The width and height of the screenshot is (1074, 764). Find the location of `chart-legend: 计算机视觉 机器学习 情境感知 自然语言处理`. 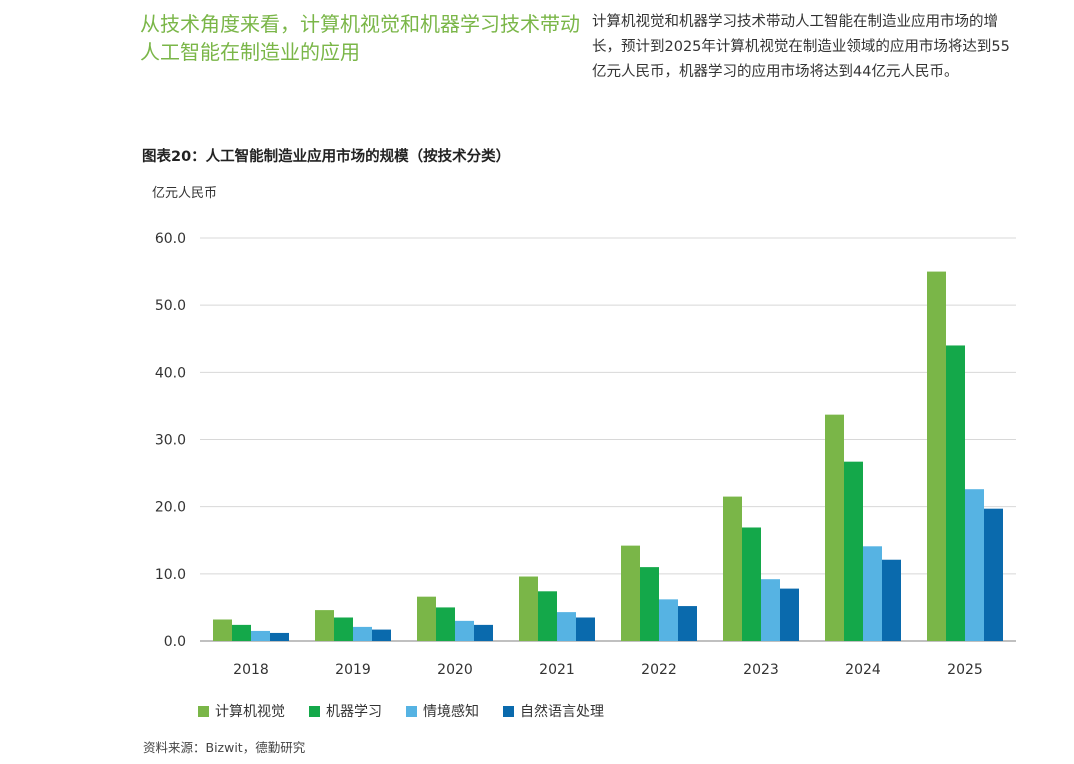

chart-legend: 计算机视觉 机器学习 情境感知 自然语言处理 is located at coordinates (401, 711).